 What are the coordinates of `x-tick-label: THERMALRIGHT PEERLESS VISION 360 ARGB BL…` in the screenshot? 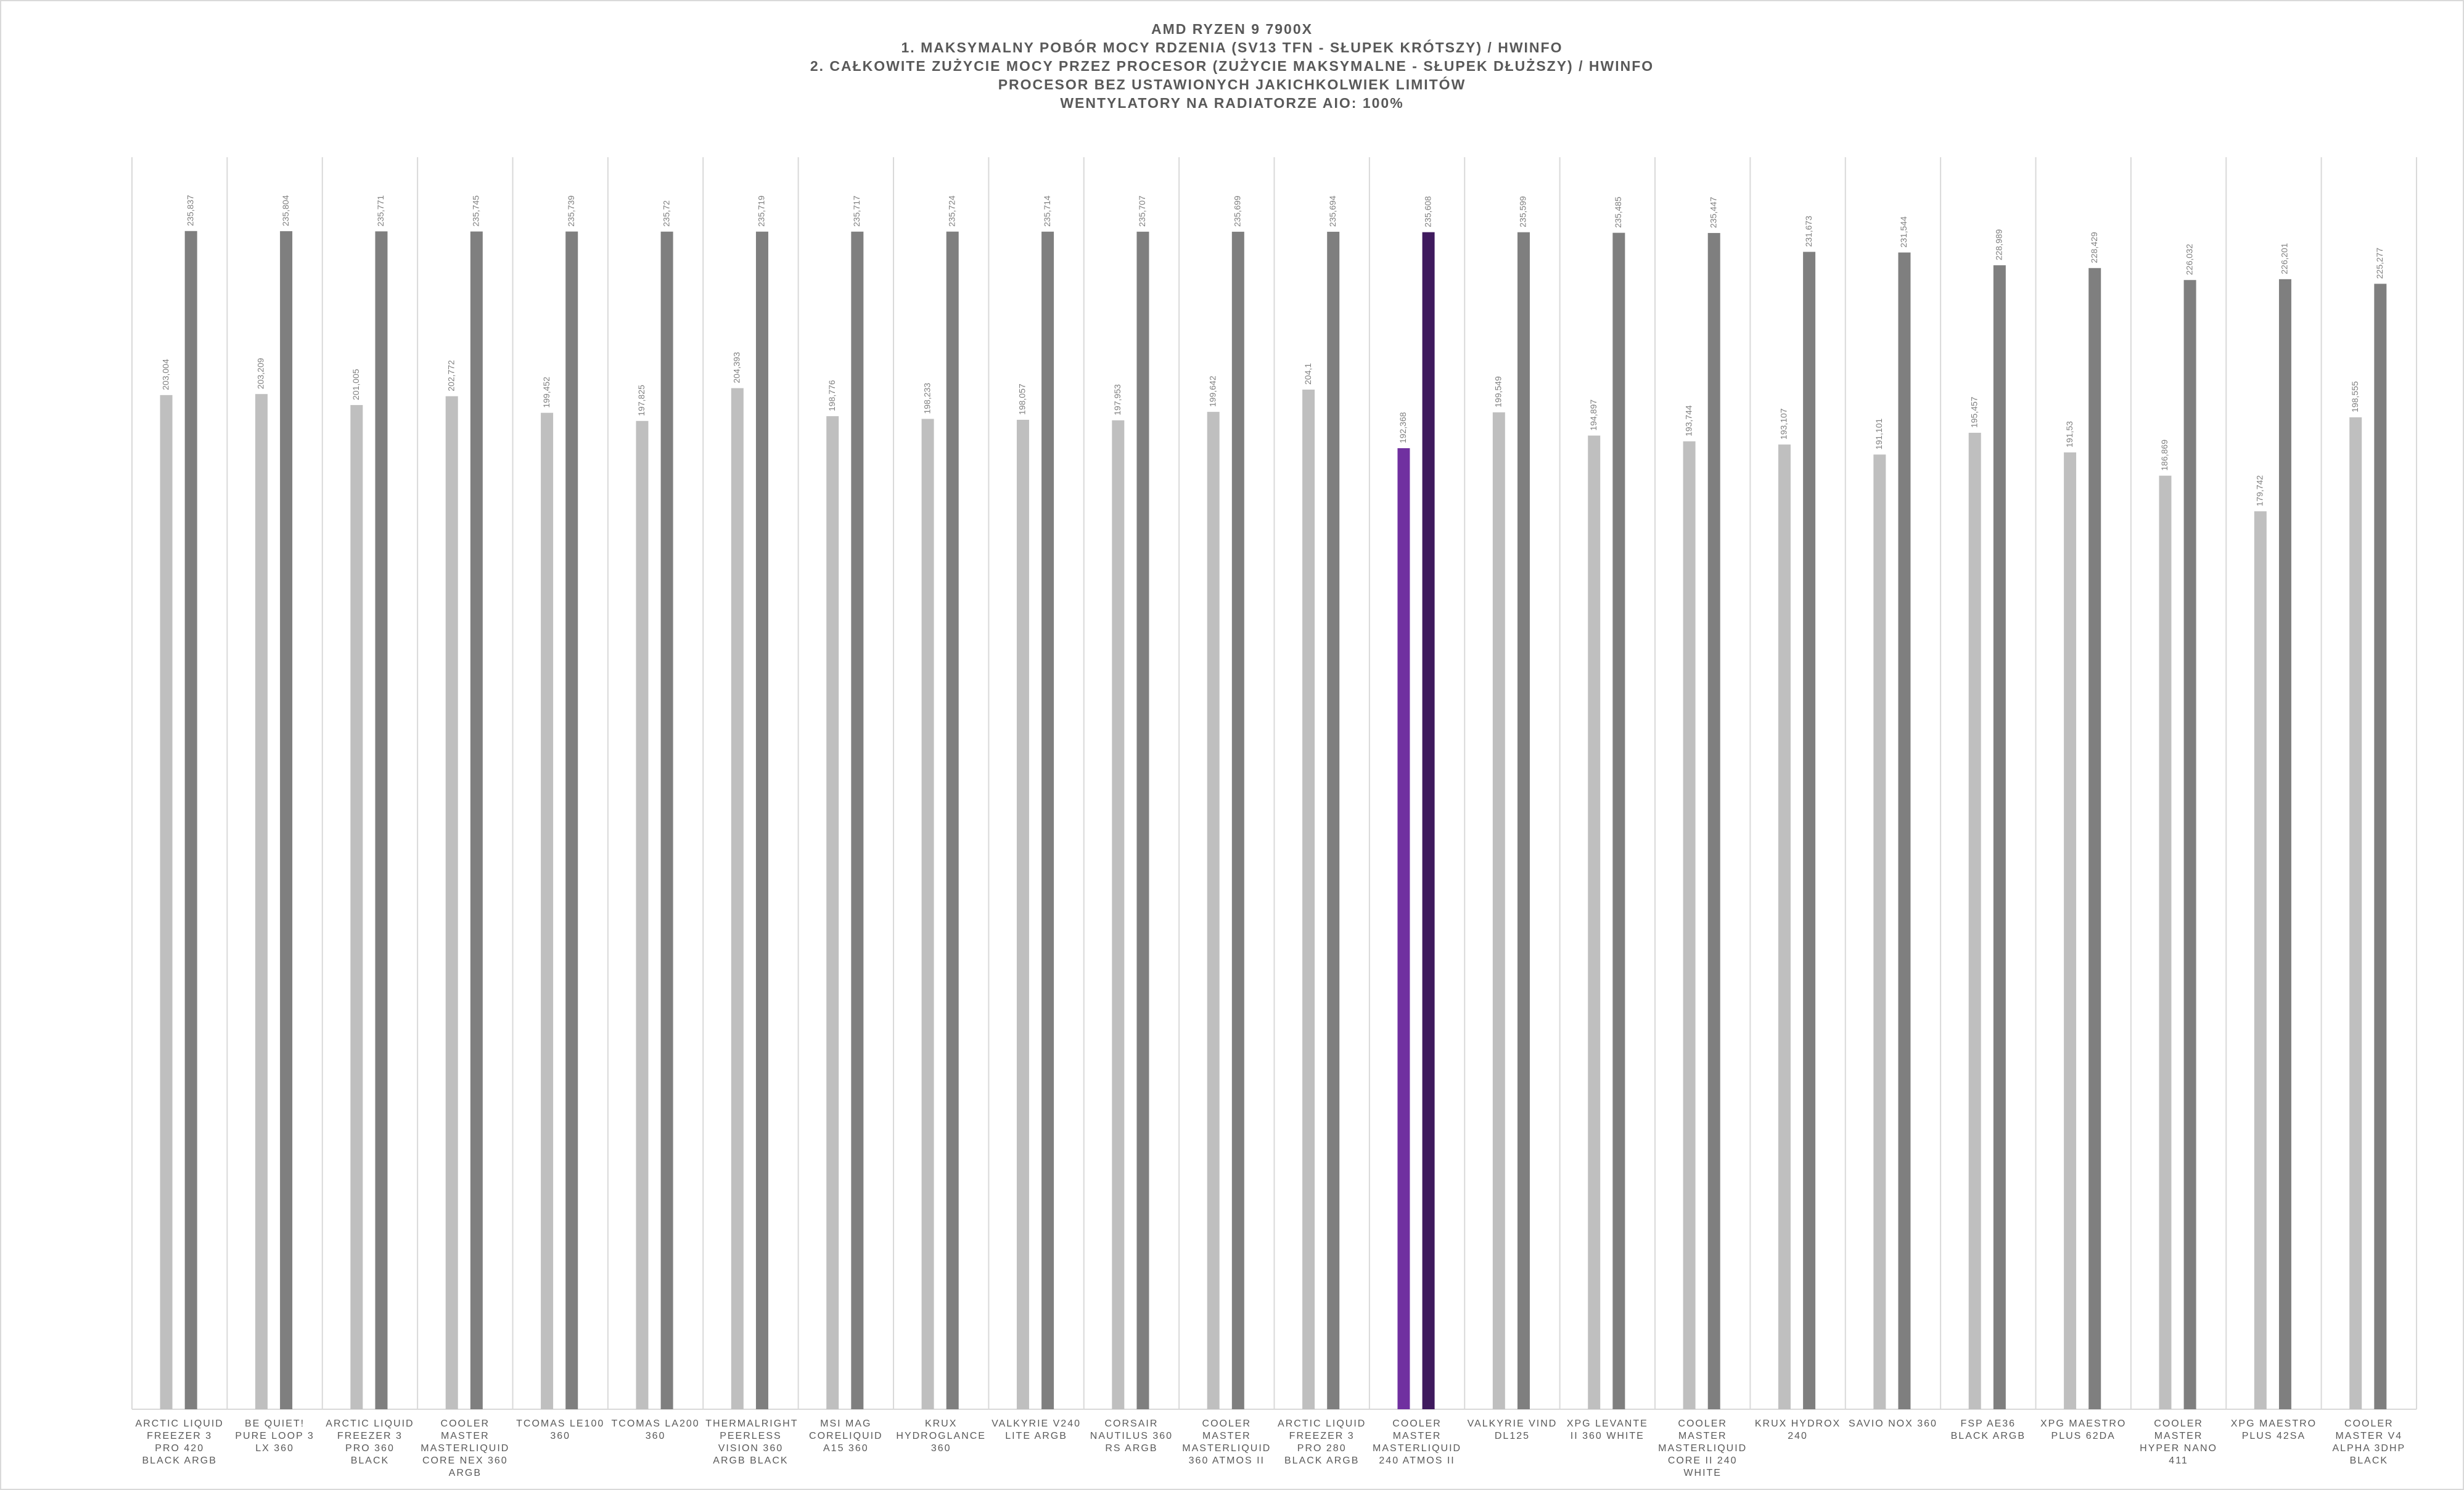 It's located at (752, 1442).